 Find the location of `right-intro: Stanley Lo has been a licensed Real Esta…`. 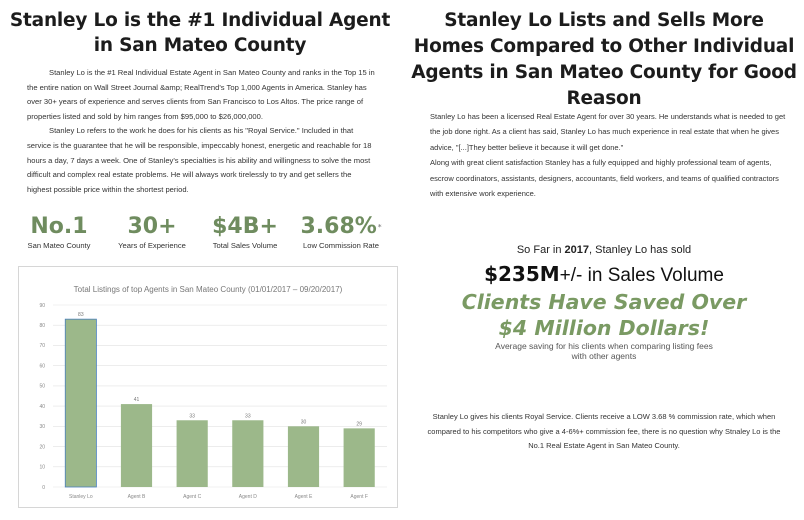

right-intro: Stanley Lo has been a licensed Real Esta… is located at coordinates (610, 155).